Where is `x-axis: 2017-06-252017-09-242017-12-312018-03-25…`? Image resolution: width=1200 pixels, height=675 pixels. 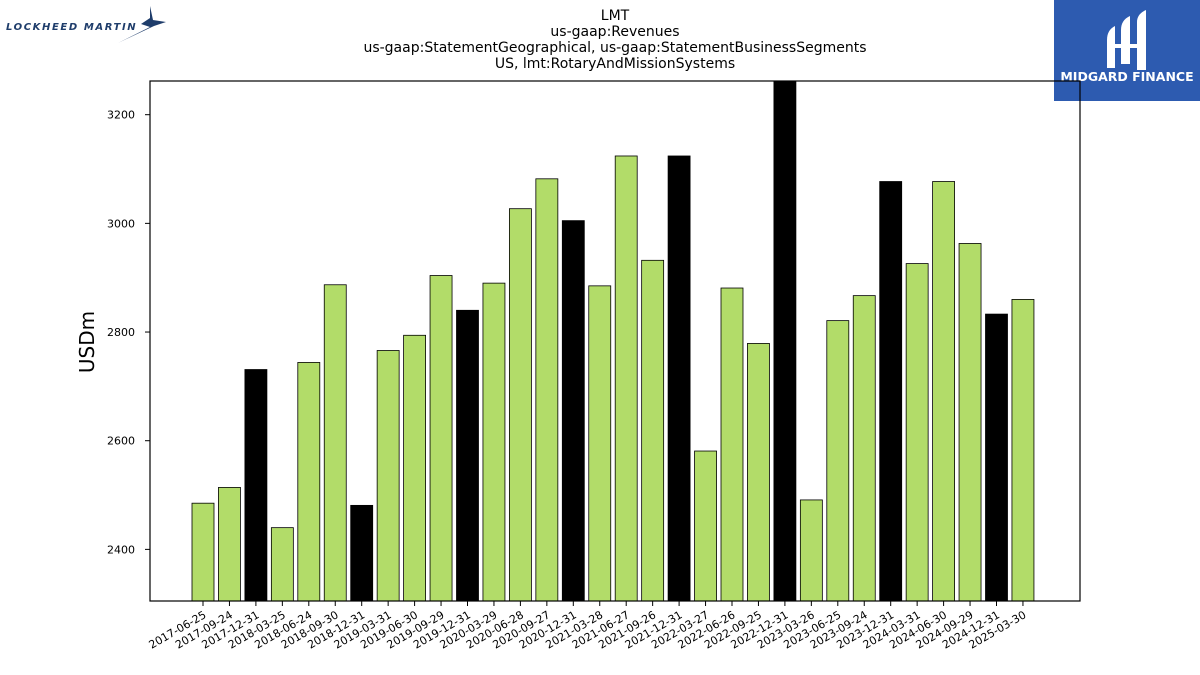
x-axis: 2017-06-252017-09-242017-12-312018-03-25… is located at coordinates (587, 626).